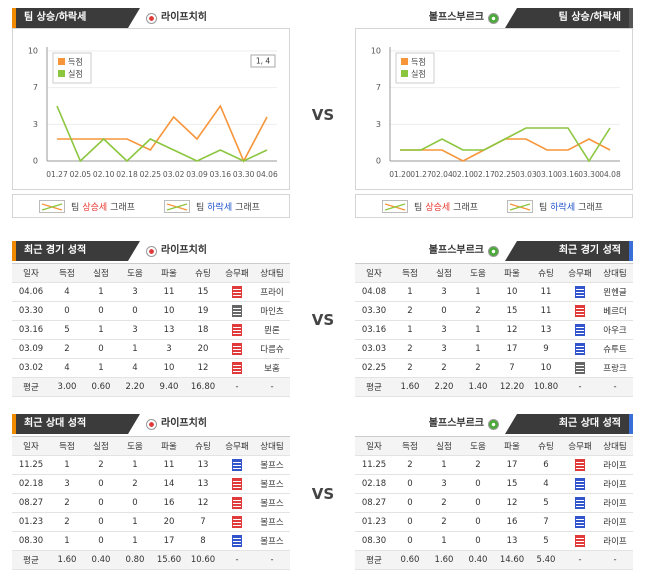 The width and height of the screenshot is (650, 583). Describe the element at coordinates (421, 174) in the screenshot. I see `x-tick-label: 01.27` at that location.